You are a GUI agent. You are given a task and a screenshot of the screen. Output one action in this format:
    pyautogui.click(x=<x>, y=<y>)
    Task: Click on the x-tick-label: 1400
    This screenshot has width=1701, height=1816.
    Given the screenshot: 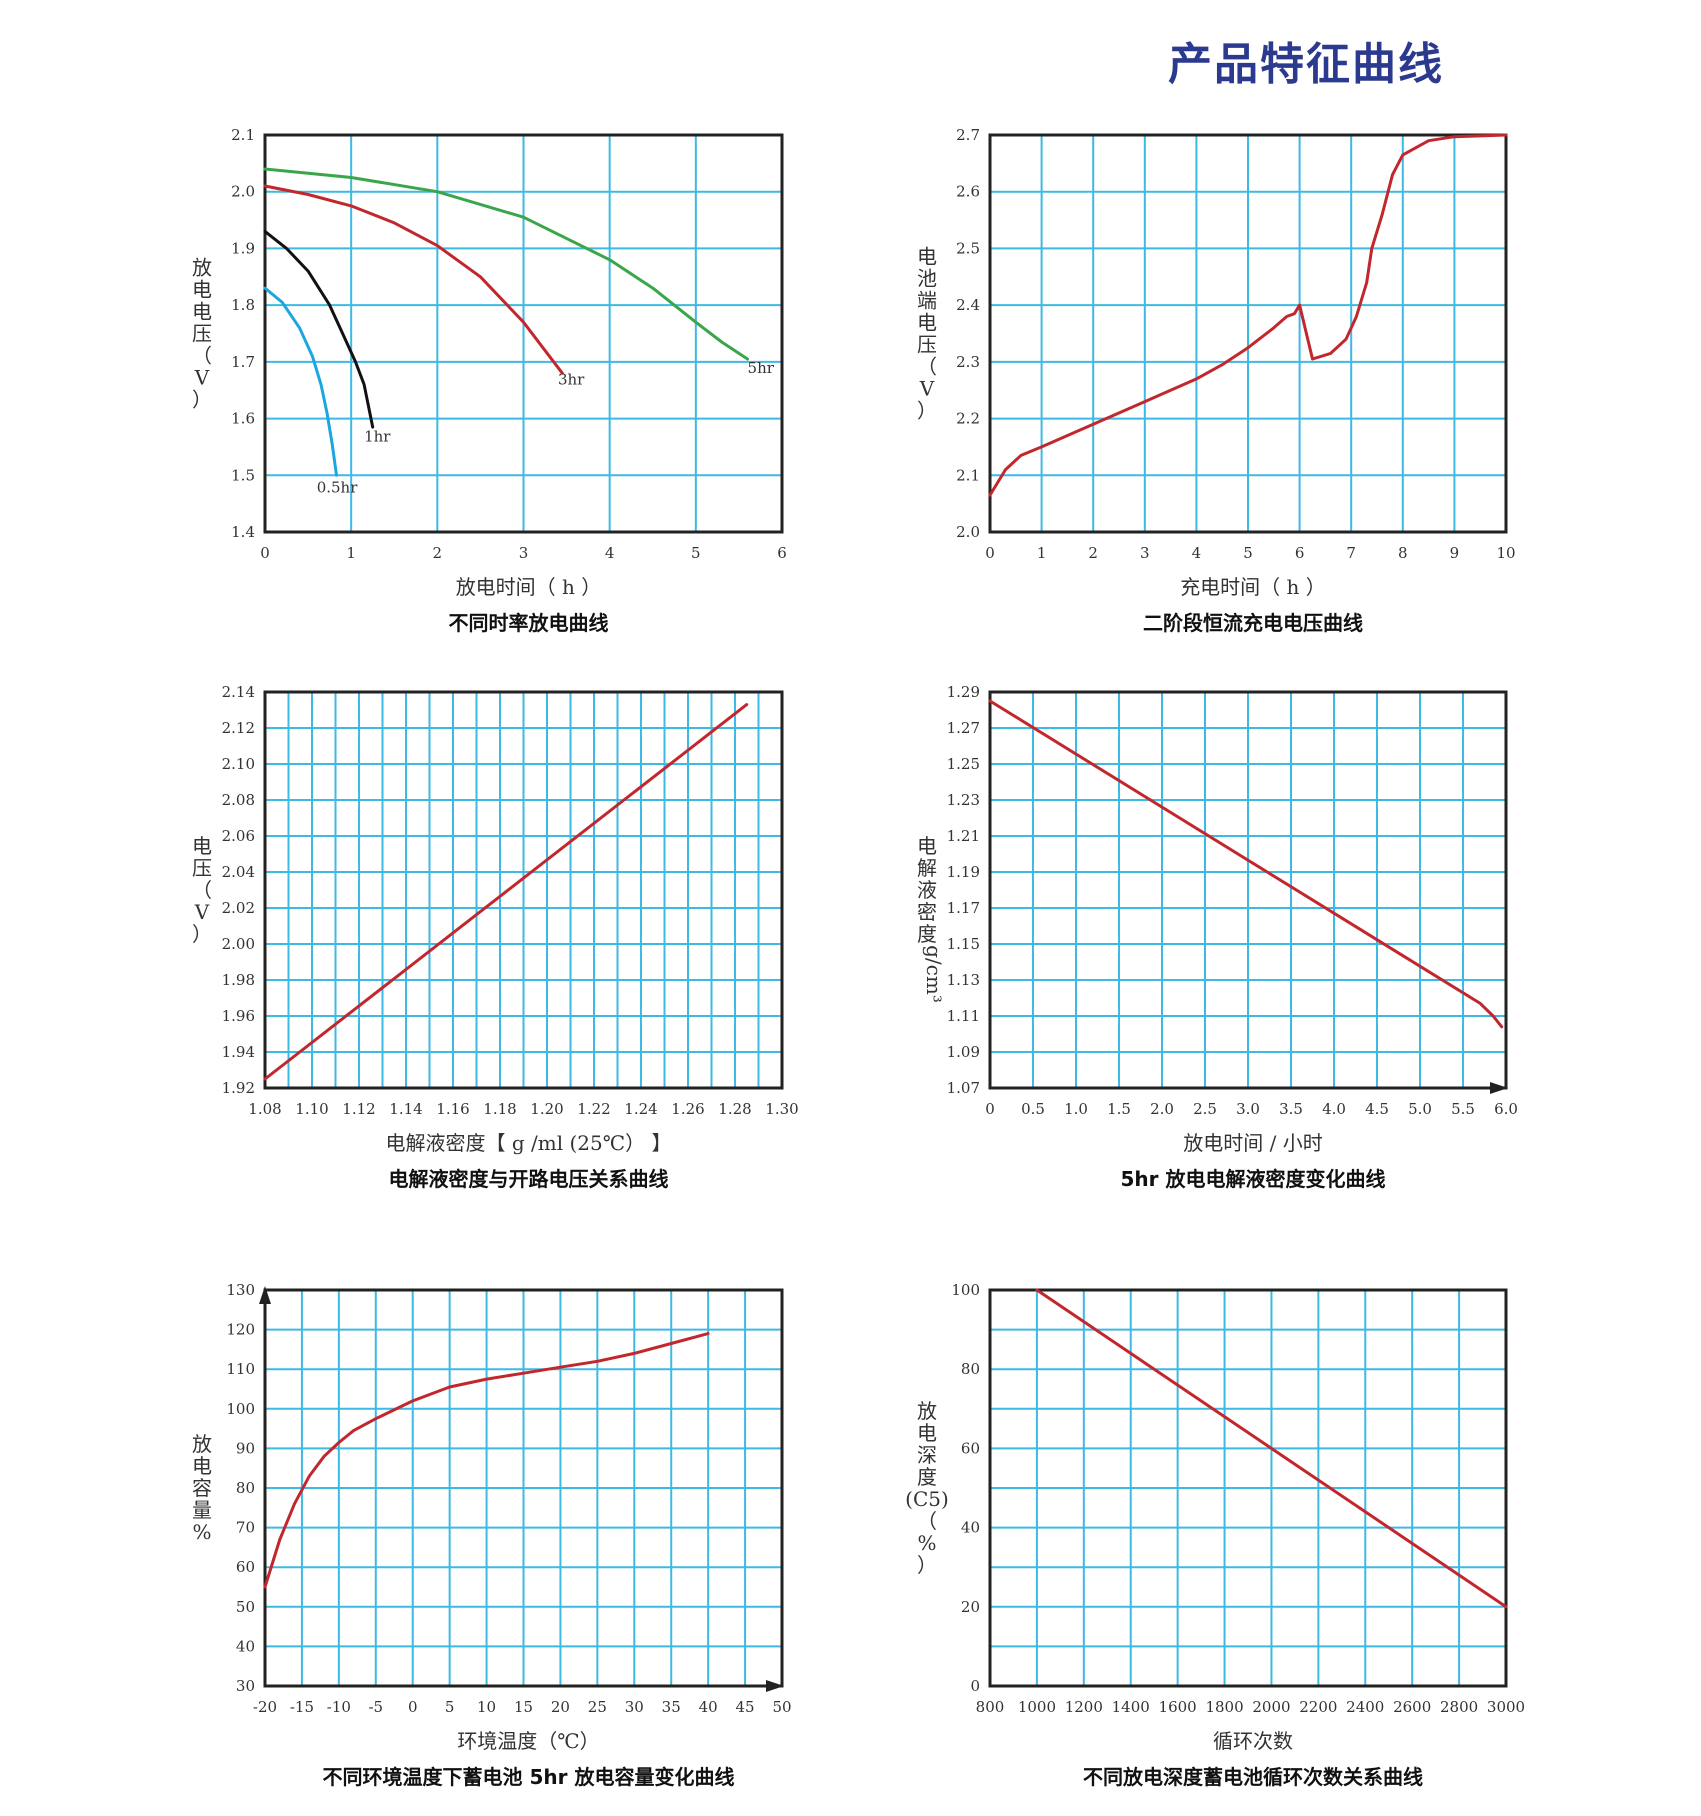 What is the action you would take?
    pyautogui.click(x=1131, y=1707)
    